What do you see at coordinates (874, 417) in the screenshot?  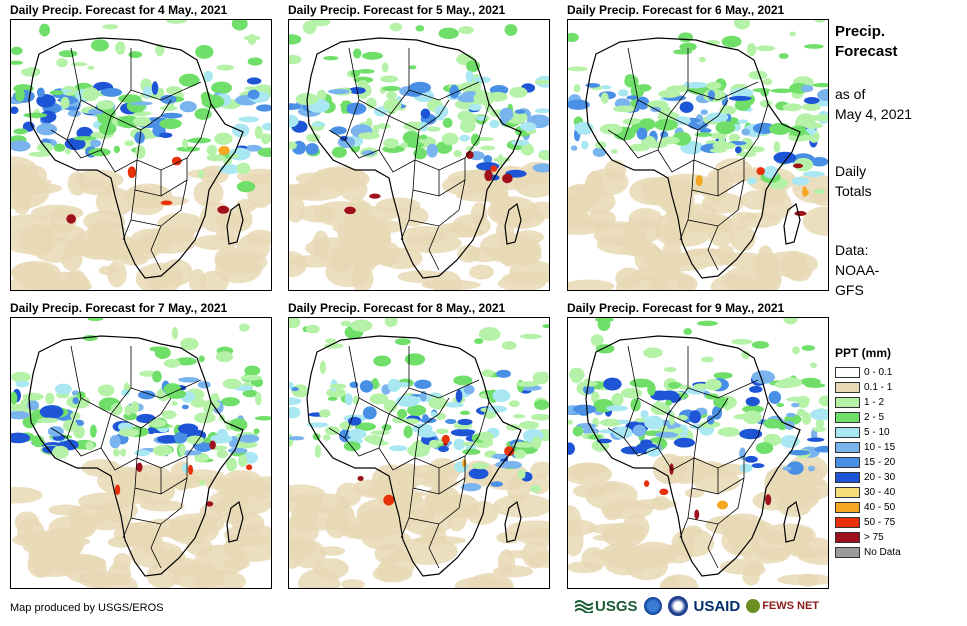 I see `legend-label: 2 - 5` at bounding box center [874, 417].